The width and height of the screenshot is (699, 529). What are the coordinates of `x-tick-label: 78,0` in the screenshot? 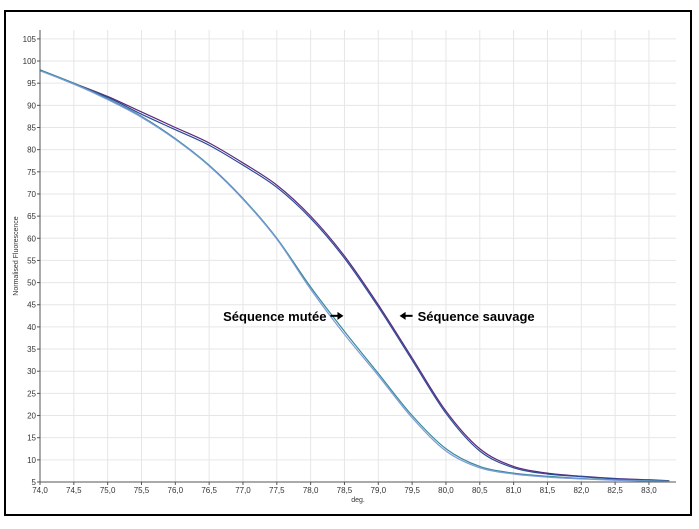 It's located at (311, 490).